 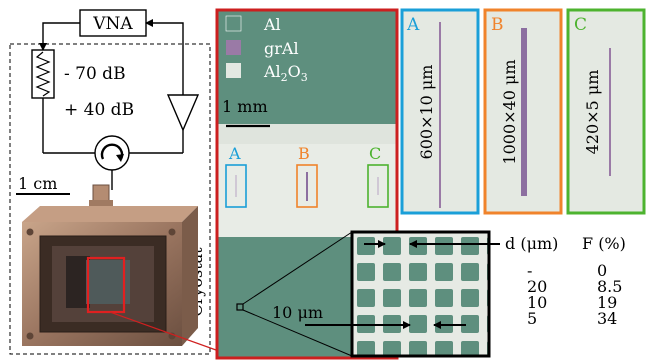 What do you see at coordinates (497, 25) in the screenshot?
I see `panel-b-letter: B` at bounding box center [497, 25].